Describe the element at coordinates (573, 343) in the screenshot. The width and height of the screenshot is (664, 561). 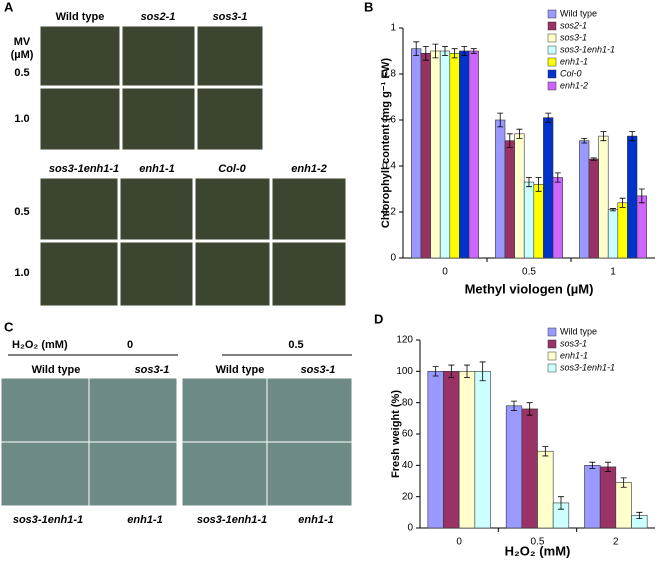
I see `legend-label: sos3-1` at that location.